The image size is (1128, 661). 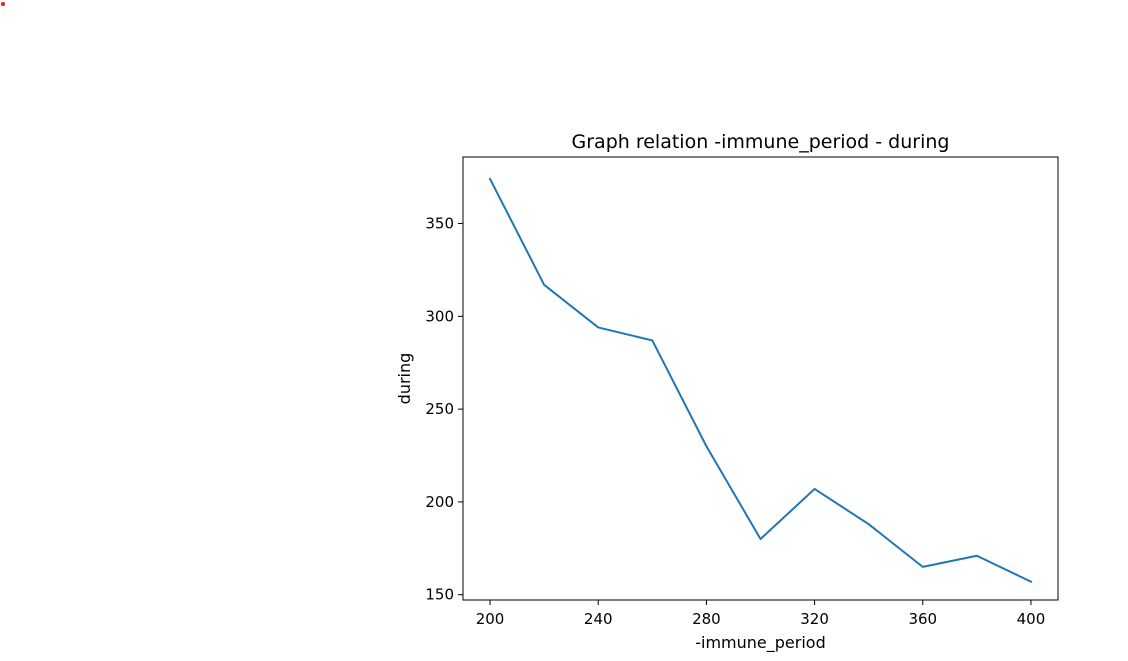 I want to click on x-tick-label: 200, so click(x=490, y=619).